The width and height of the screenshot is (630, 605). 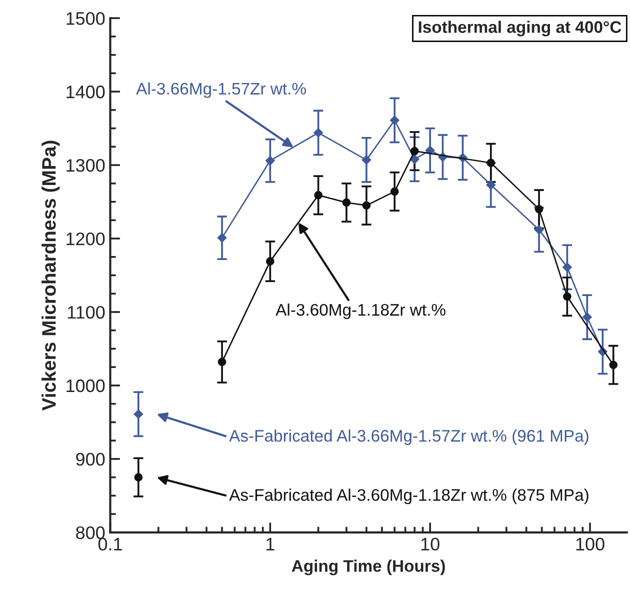 I want to click on x-tick-label: 1, so click(x=270, y=544).